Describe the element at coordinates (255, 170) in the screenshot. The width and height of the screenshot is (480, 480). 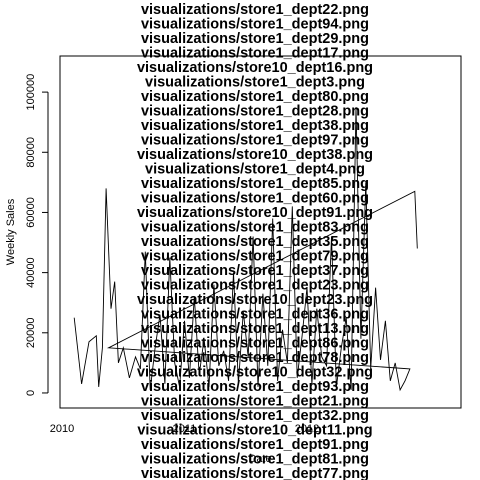
I see `overlapping-title: visualizations/store1_dept4.png` at that location.